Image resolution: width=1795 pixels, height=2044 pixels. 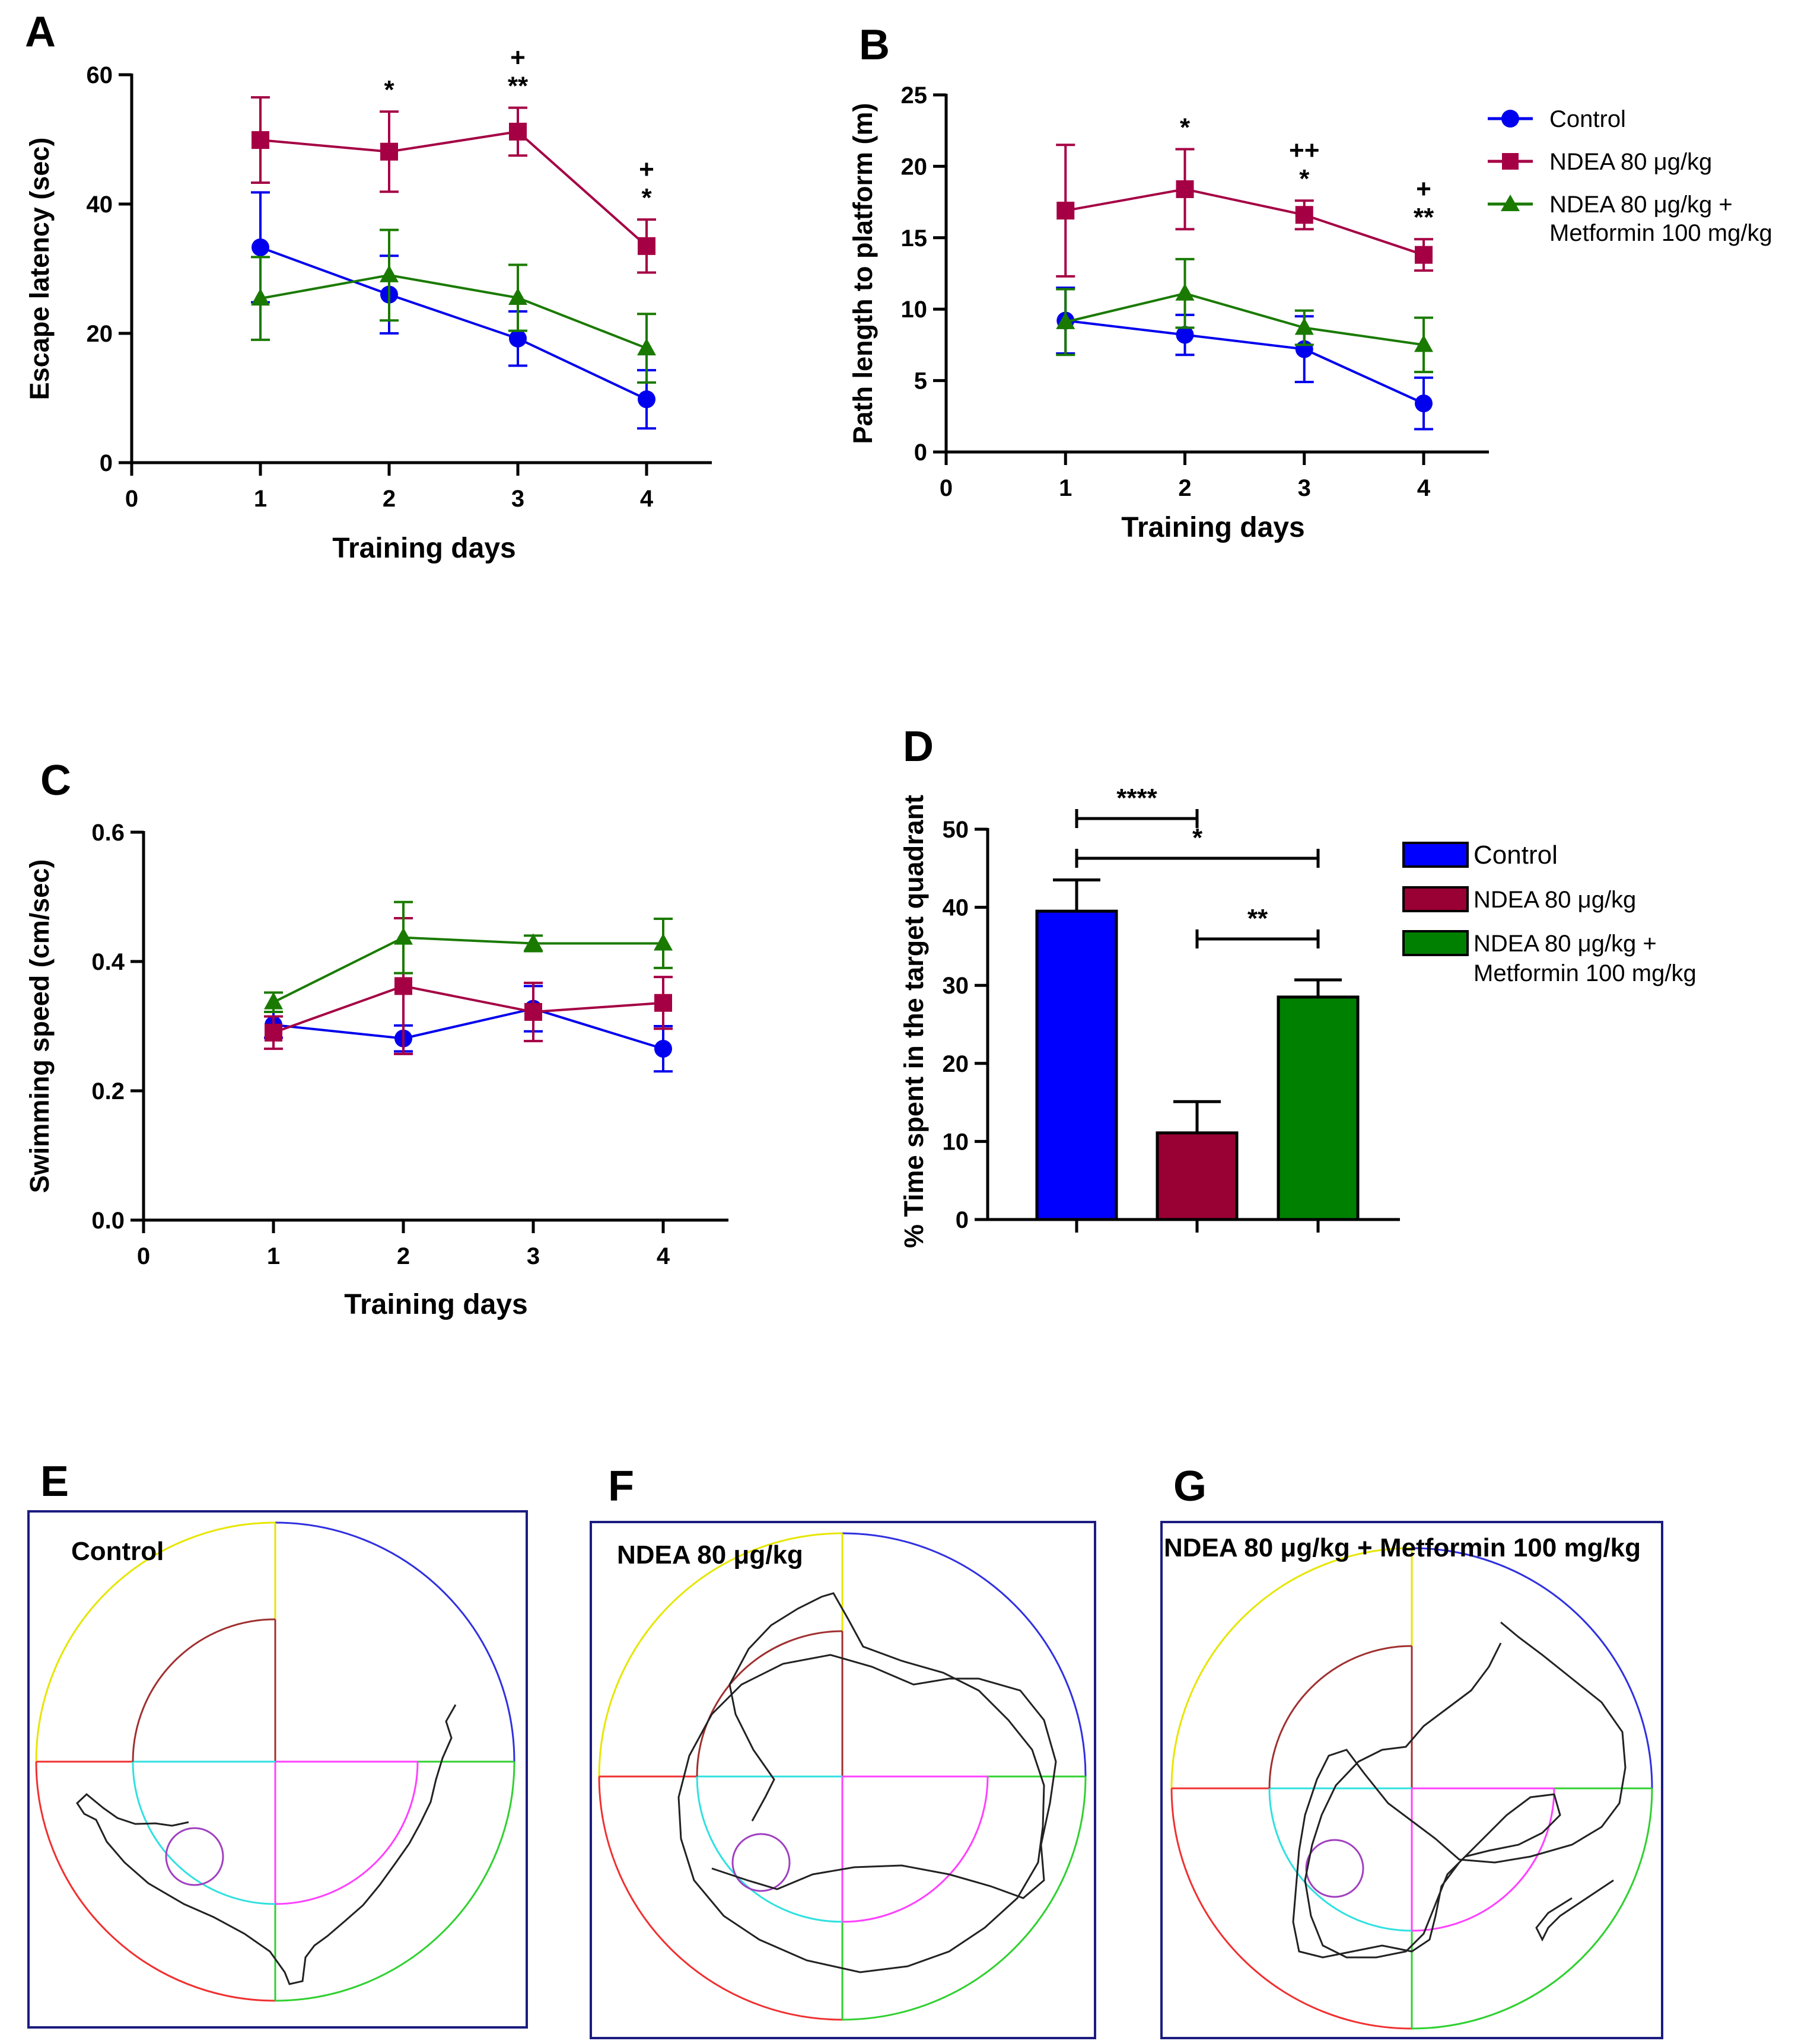 I want to click on track-frame-g, so click(x=1411, y=1780).